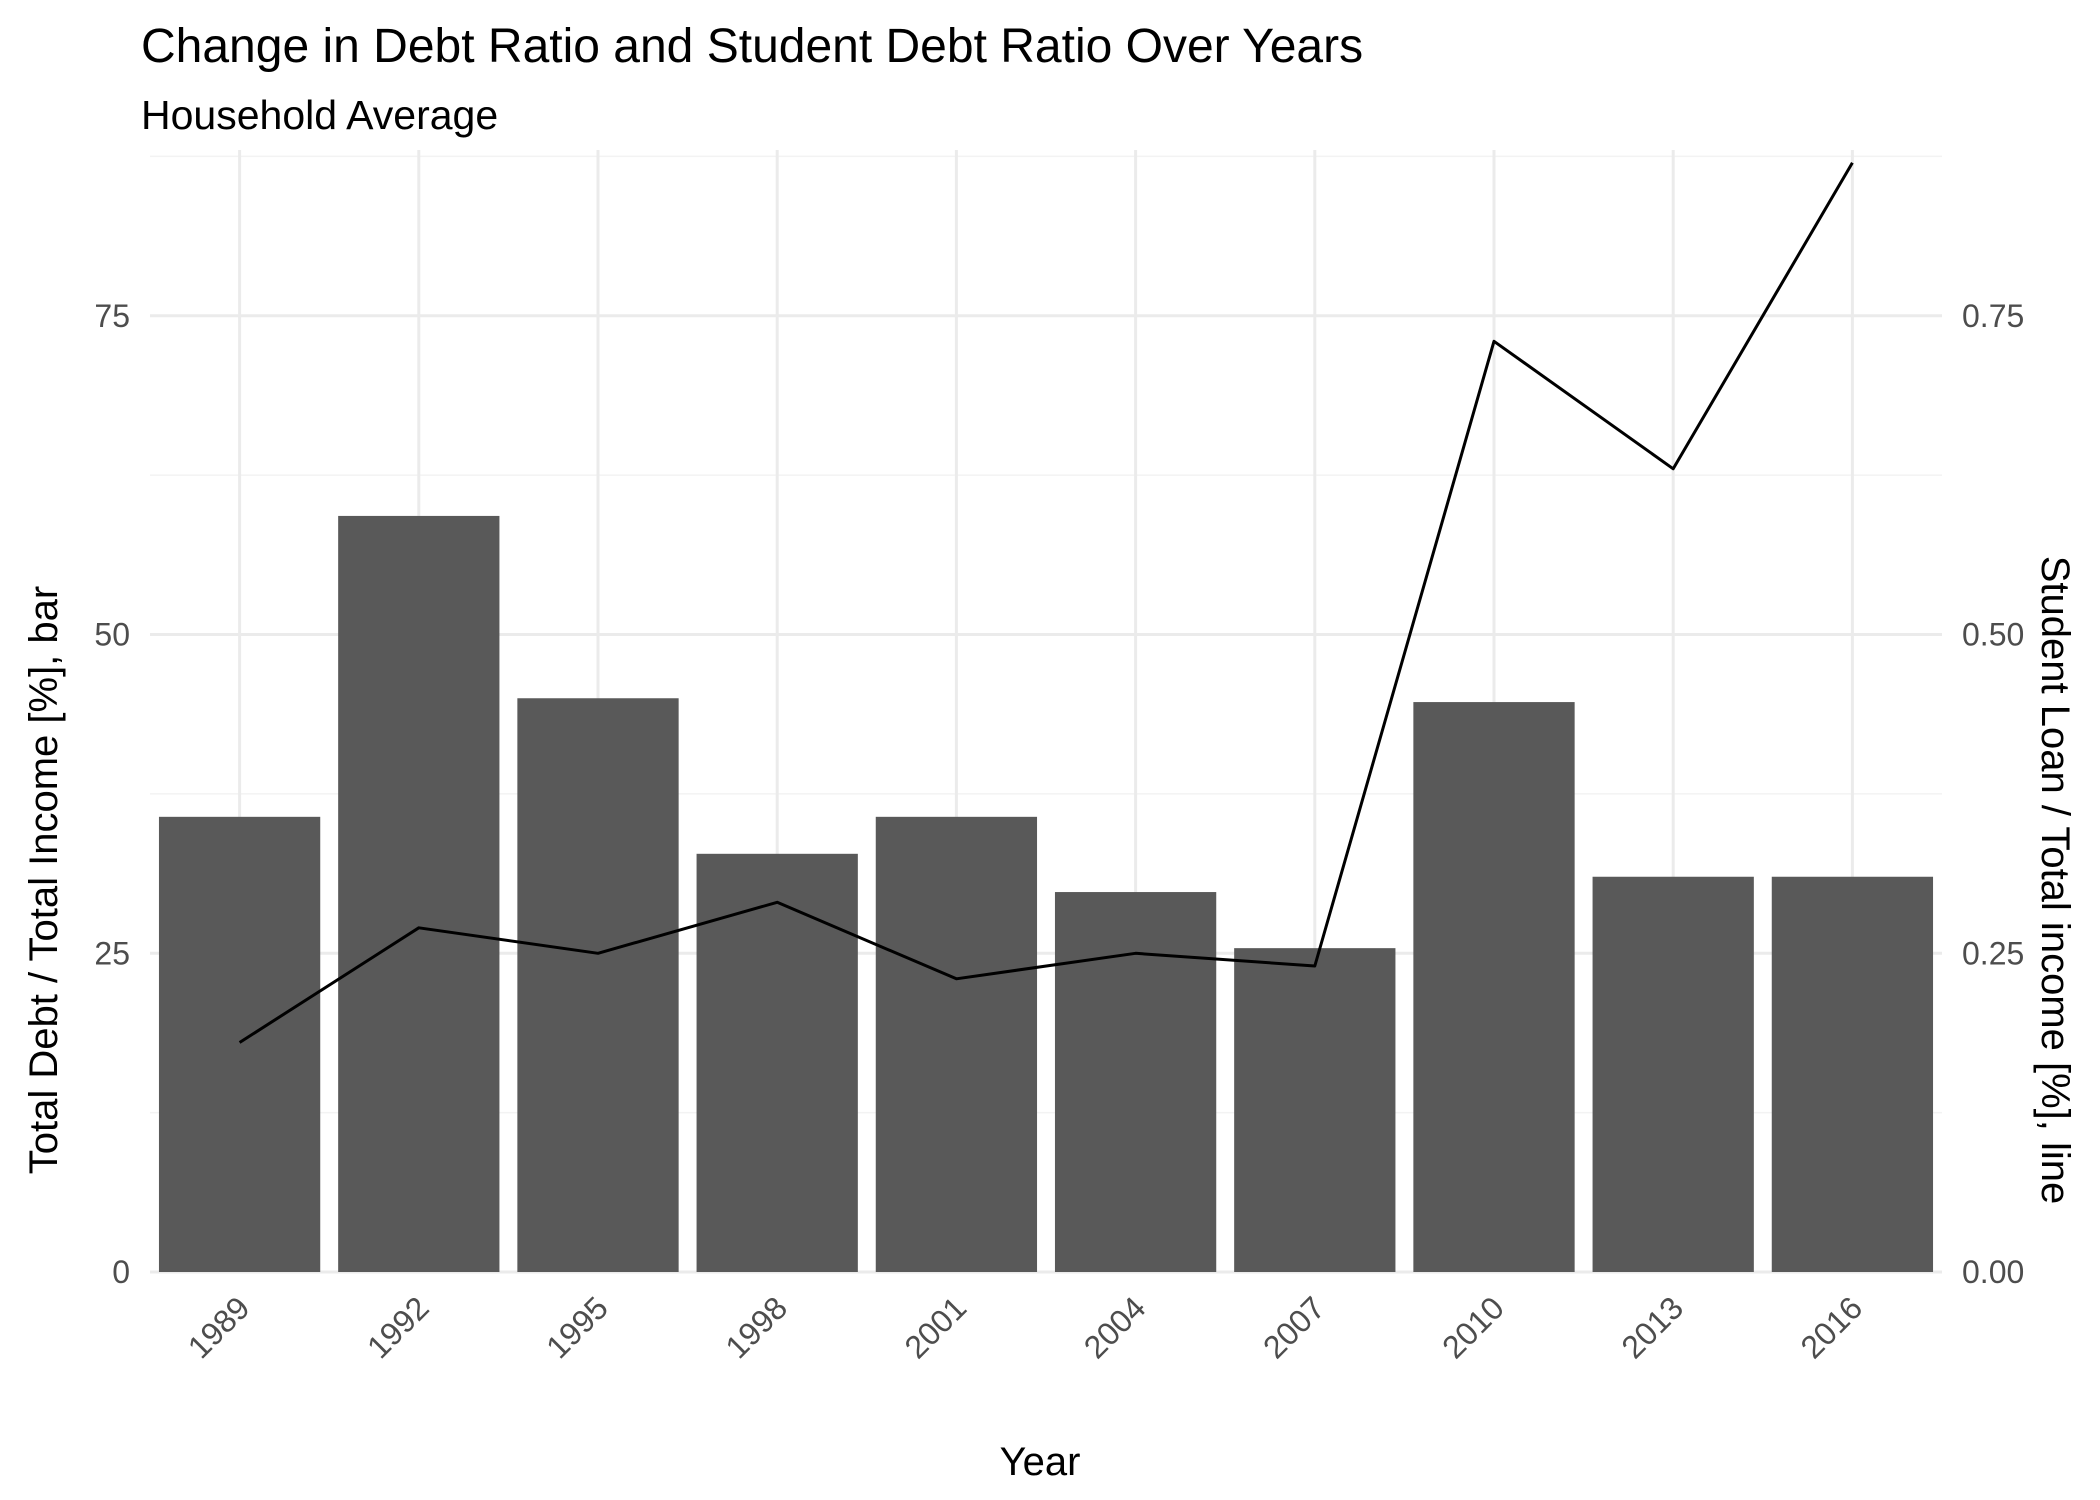  Describe the element at coordinates (112, 635) in the screenshot. I see `y-tick-label: 50` at that location.